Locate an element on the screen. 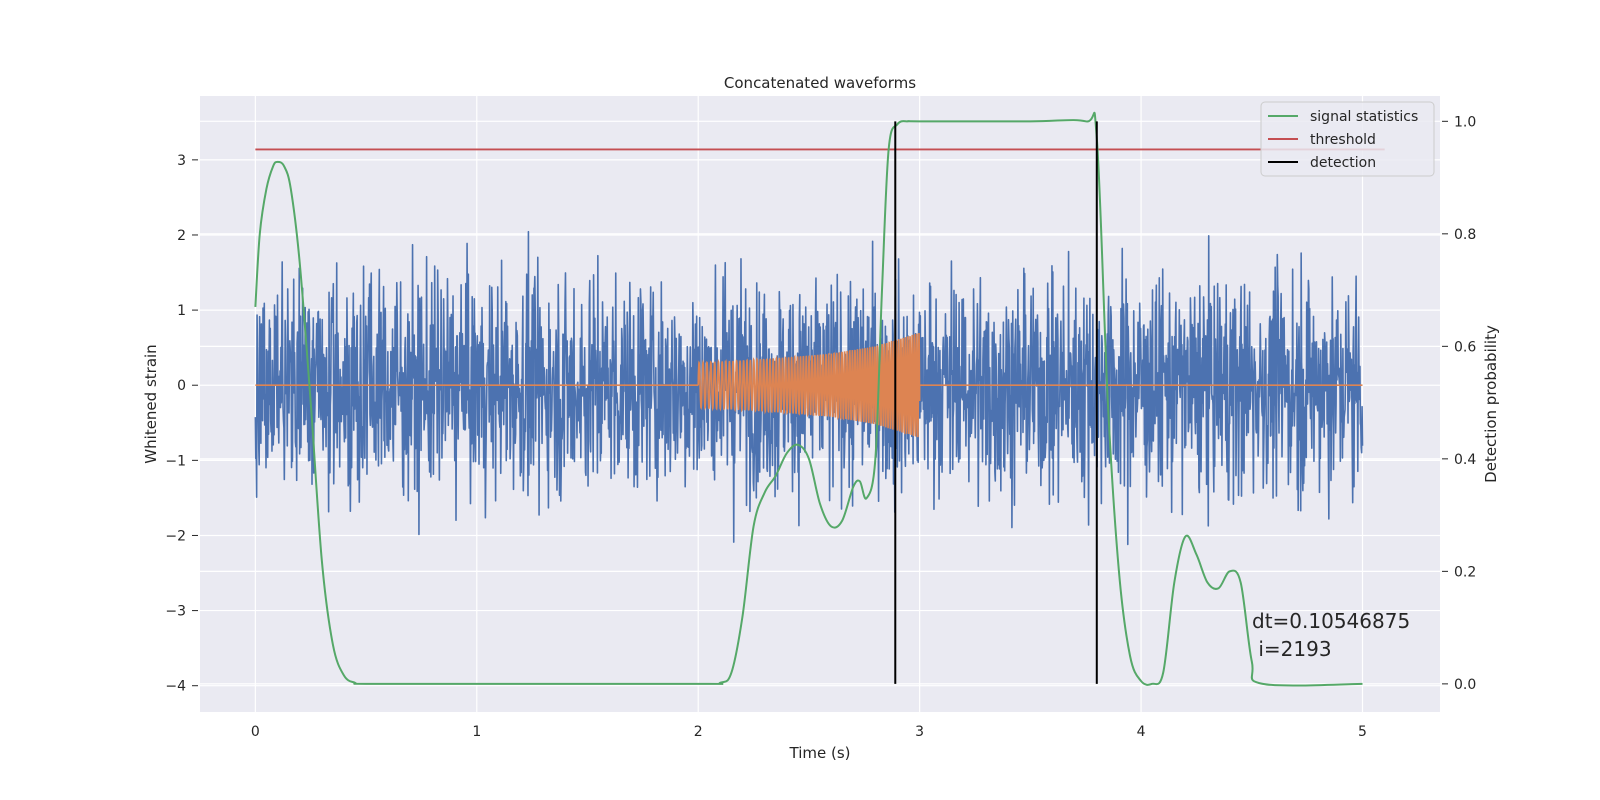 The image size is (1600, 800). y2-tick-label: 1.0 is located at coordinates (1465, 122).